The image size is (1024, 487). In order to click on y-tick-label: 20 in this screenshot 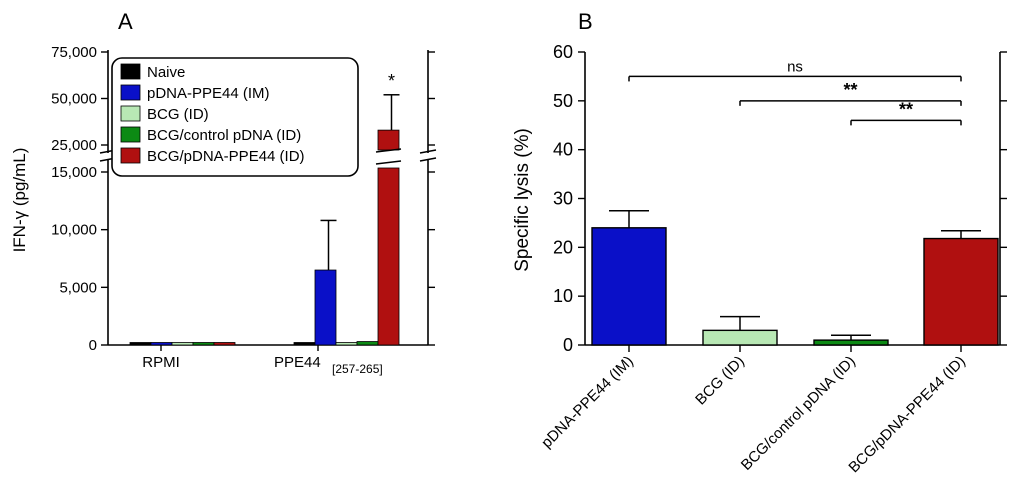, I will do `click(563, 247)`.